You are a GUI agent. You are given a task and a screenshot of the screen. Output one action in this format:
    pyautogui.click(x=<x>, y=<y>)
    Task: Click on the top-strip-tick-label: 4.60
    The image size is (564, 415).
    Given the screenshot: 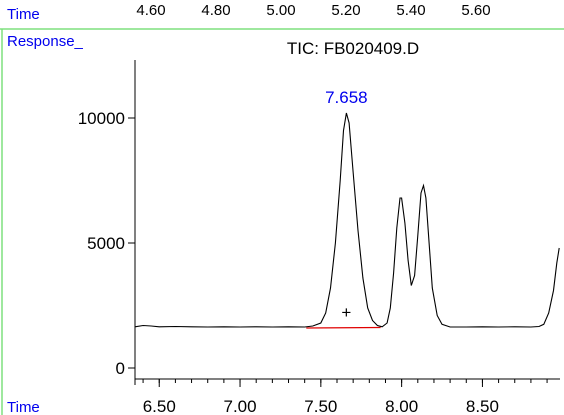 What is the action you would take?
    pyautogui.click(x=150, y=10)
    